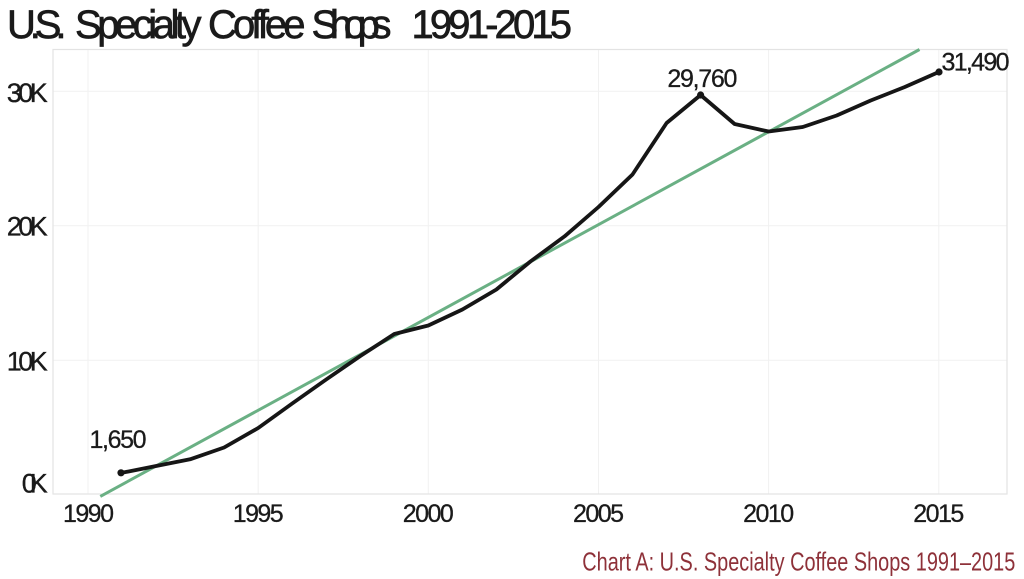  What do you see at coordinates (598, 514) in the screenshot?
I see `svg-text: 2005` at bounding box center [598, 514].